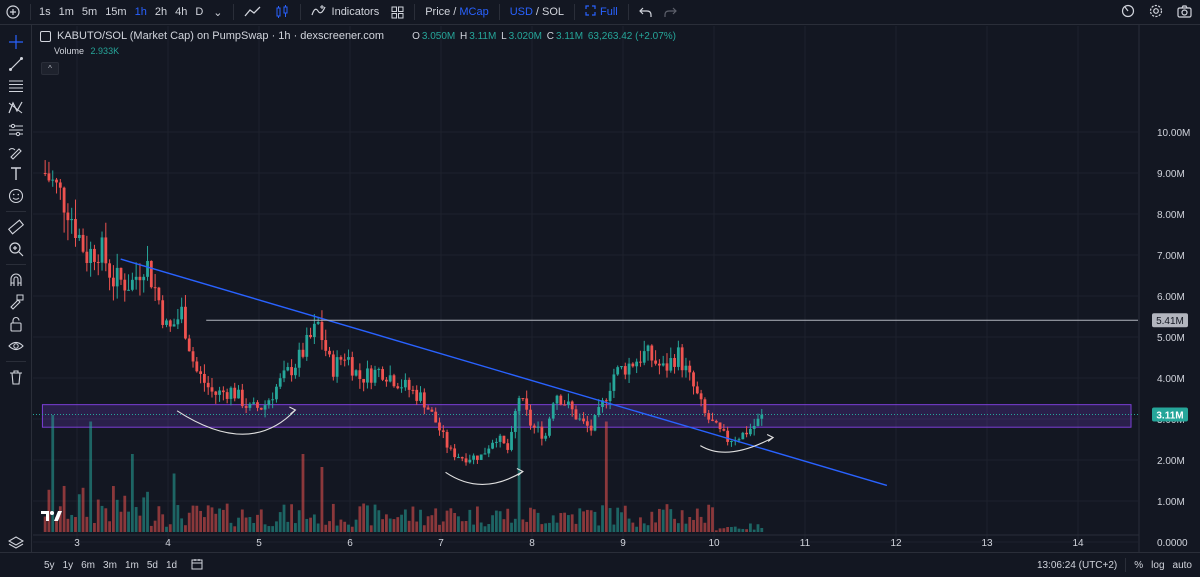  Describe the element at coordinates (397, 12) in the screenshot. I see `layout-grid-icon` at that location.